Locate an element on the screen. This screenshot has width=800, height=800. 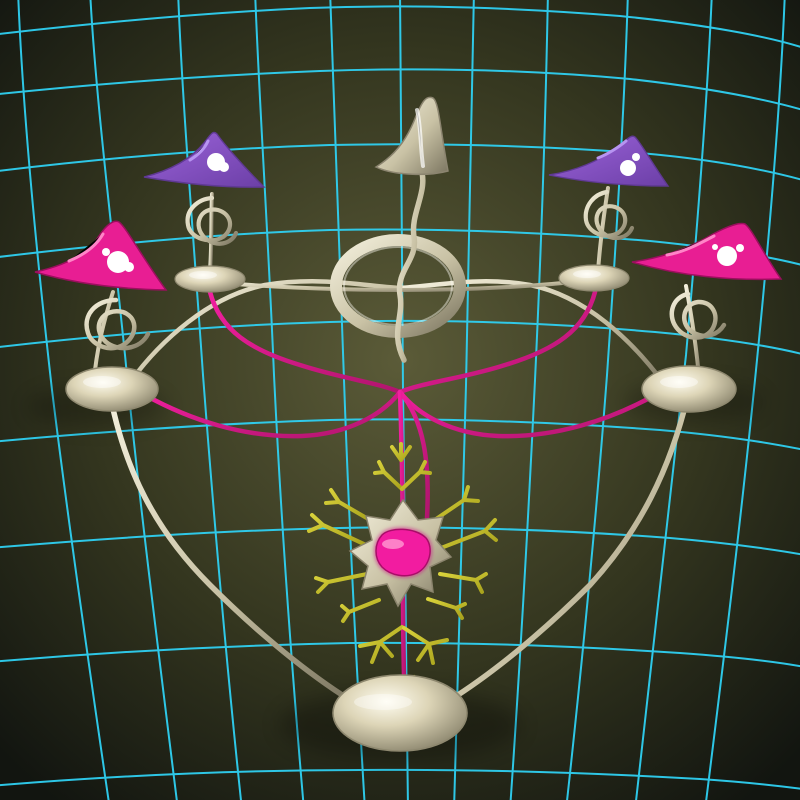
right-magenta-cone is located at coordinates (707, 251).